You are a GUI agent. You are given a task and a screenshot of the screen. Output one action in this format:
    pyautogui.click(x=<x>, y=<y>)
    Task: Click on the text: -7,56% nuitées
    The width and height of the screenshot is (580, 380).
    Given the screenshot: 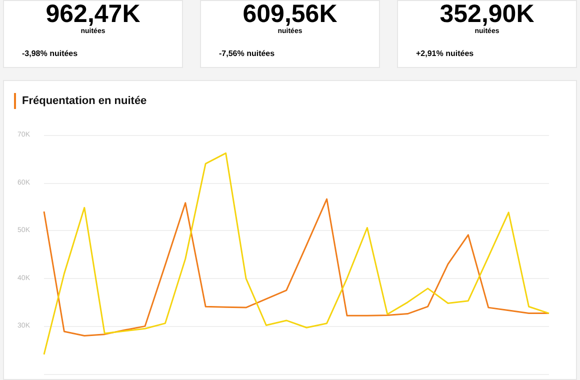 What is the action you would take?
    pyautogui.click(x=247, y=53)
    